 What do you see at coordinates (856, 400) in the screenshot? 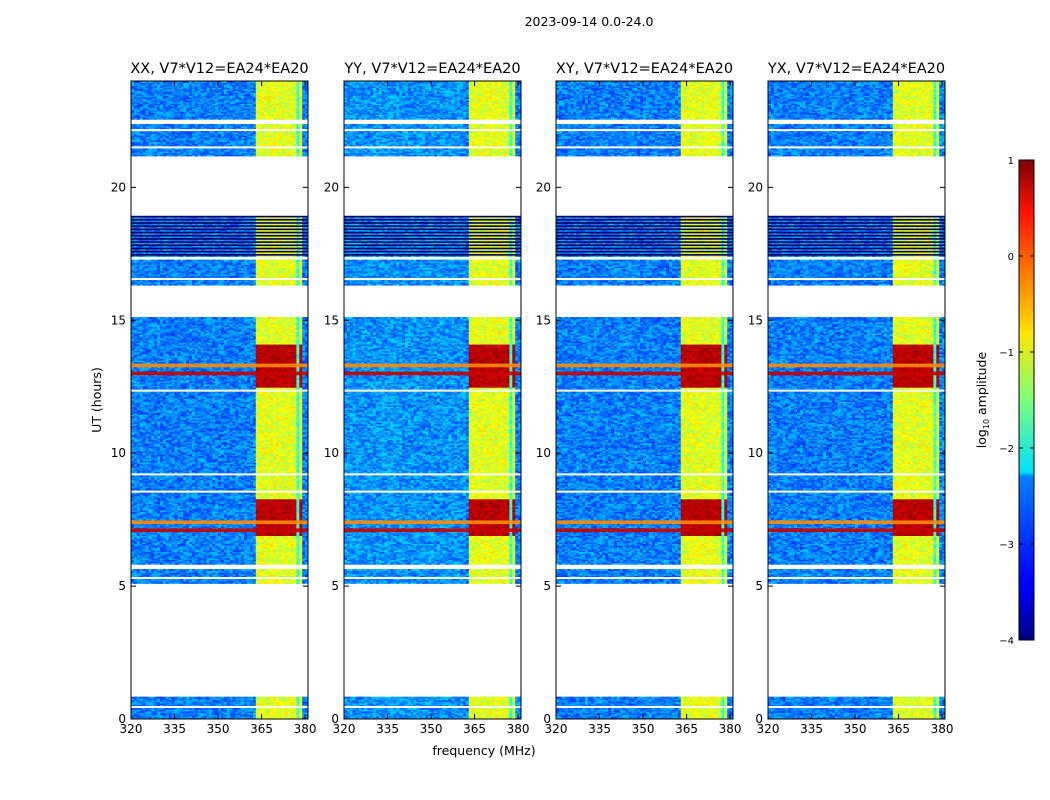
I see `spectrogram-image` at bounding box center [856, 400].